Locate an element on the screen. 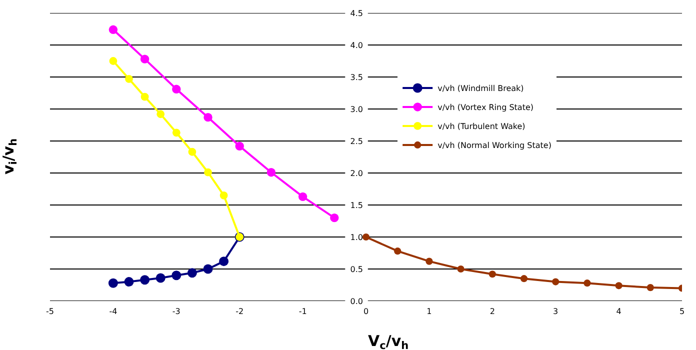  y-tick-label: 0.5 is located at coordinates (356, 269).